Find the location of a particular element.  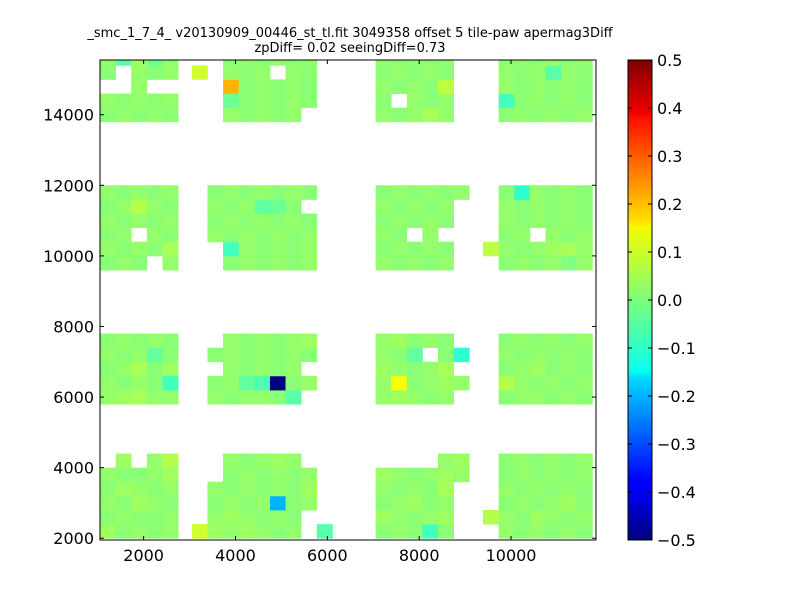

colorbar-tick-label: 0.1 is located at coordinates (669, 252).